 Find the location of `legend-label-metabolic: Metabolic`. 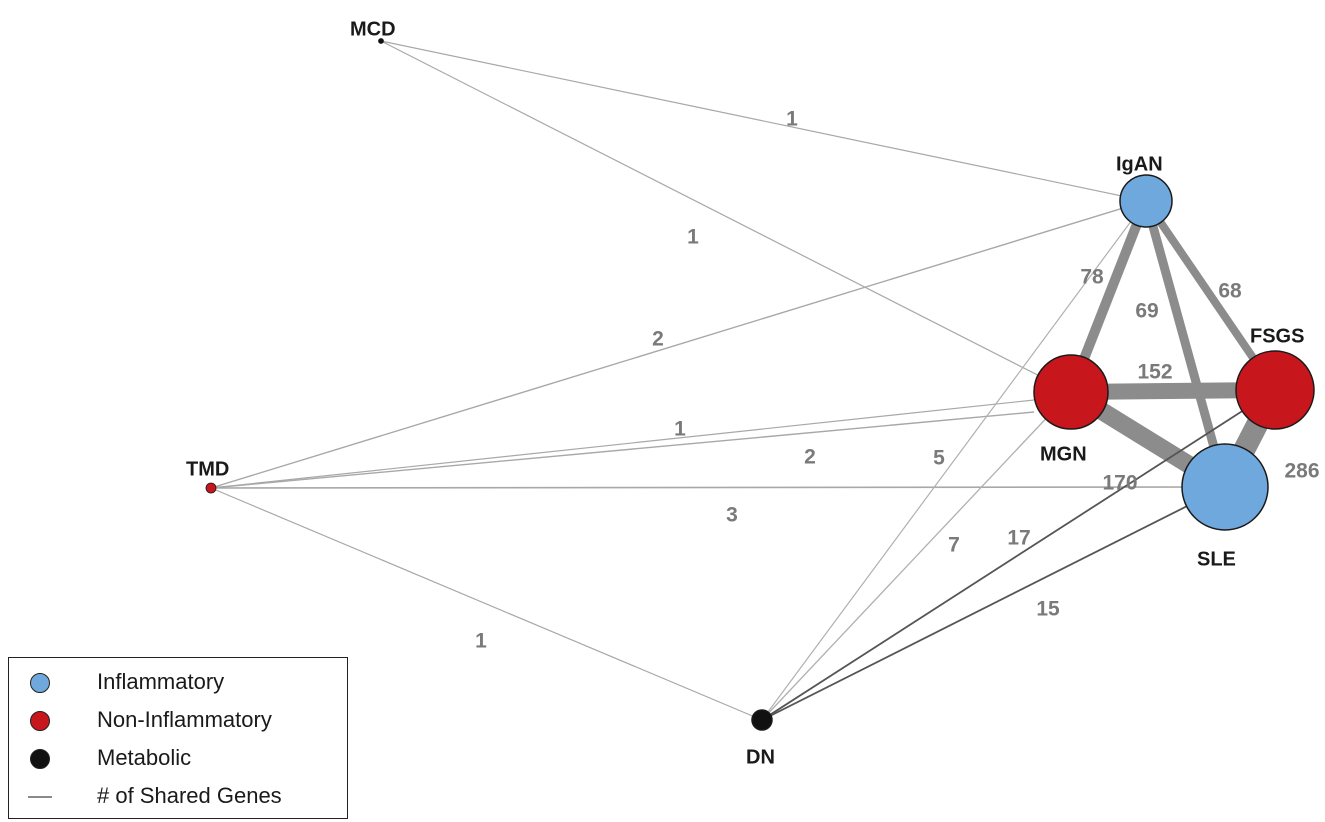

legend-label-metabolic: Metabolic is located at coordinates (144, 757).